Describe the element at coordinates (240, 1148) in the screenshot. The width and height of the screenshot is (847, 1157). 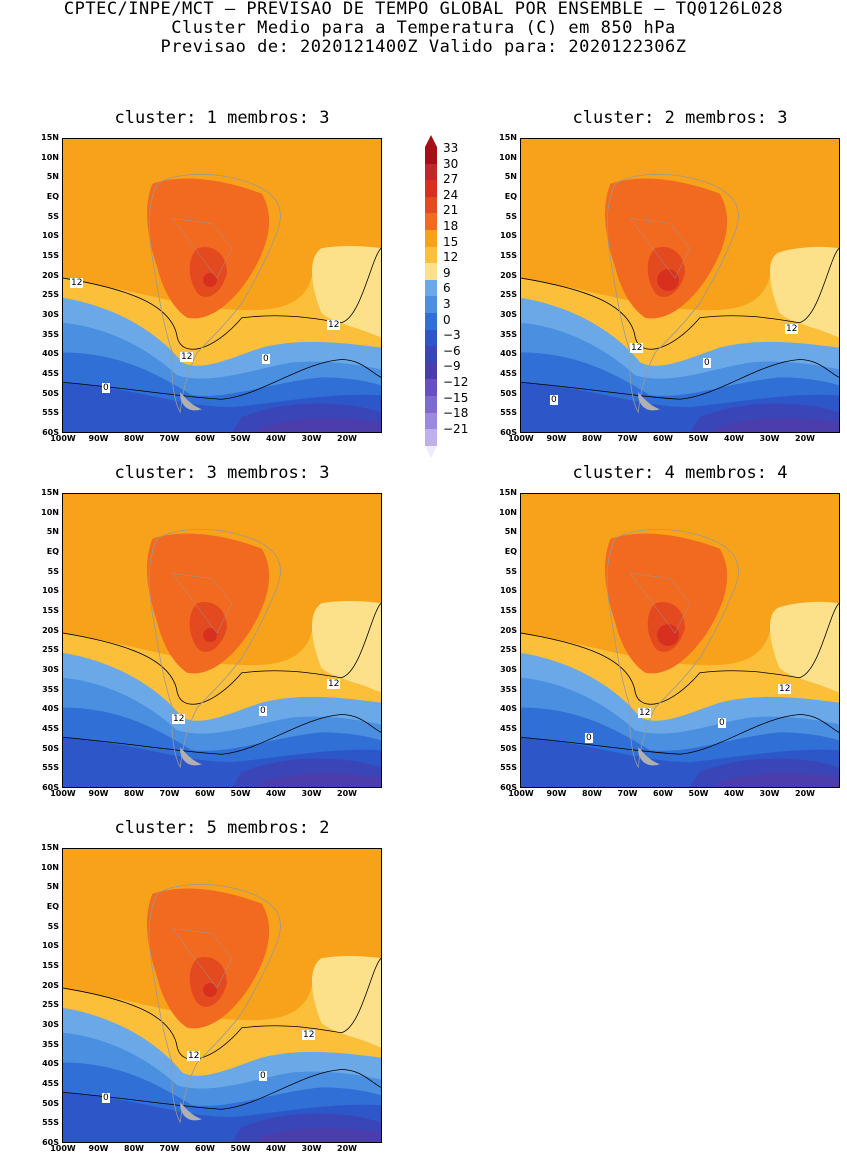
I see `lon-tick-label: 50W` at that location.